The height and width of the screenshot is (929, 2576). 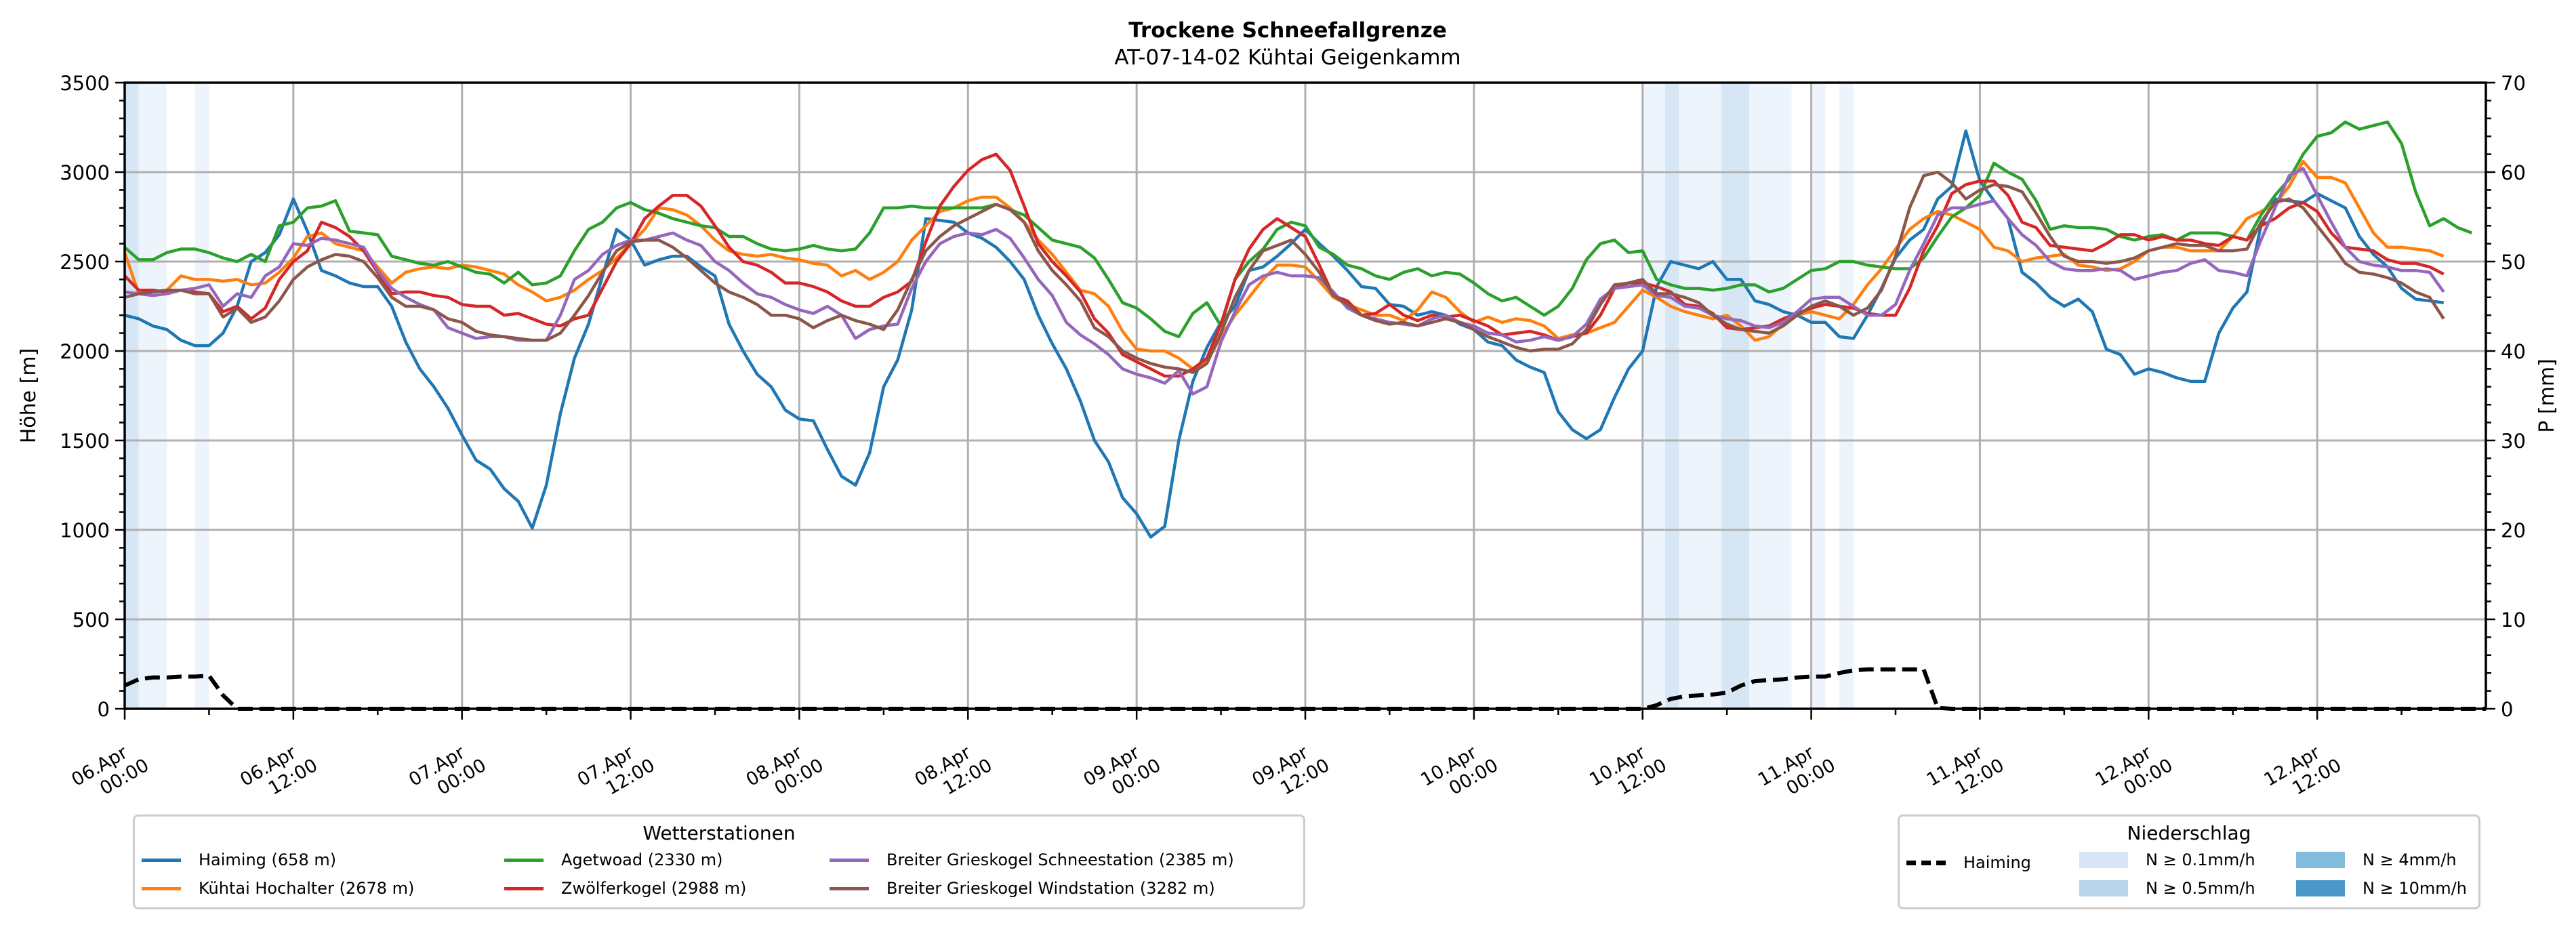 What do you see at coordinates (2189, 833) in the screenshot?
I see `legend-precip-title: Niederschlag` at bounding box center [2189, 833].